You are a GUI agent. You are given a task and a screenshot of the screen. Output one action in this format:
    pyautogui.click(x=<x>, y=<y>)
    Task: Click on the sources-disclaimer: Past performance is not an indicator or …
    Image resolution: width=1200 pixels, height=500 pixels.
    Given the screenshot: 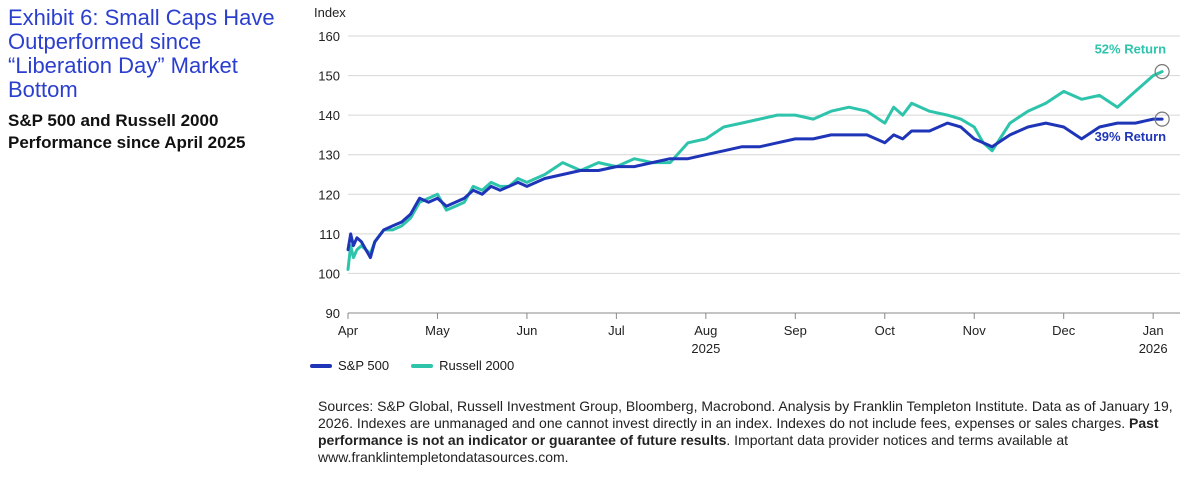 What is the action you would take?
    pyautogui.click(x=738, y=431)
    